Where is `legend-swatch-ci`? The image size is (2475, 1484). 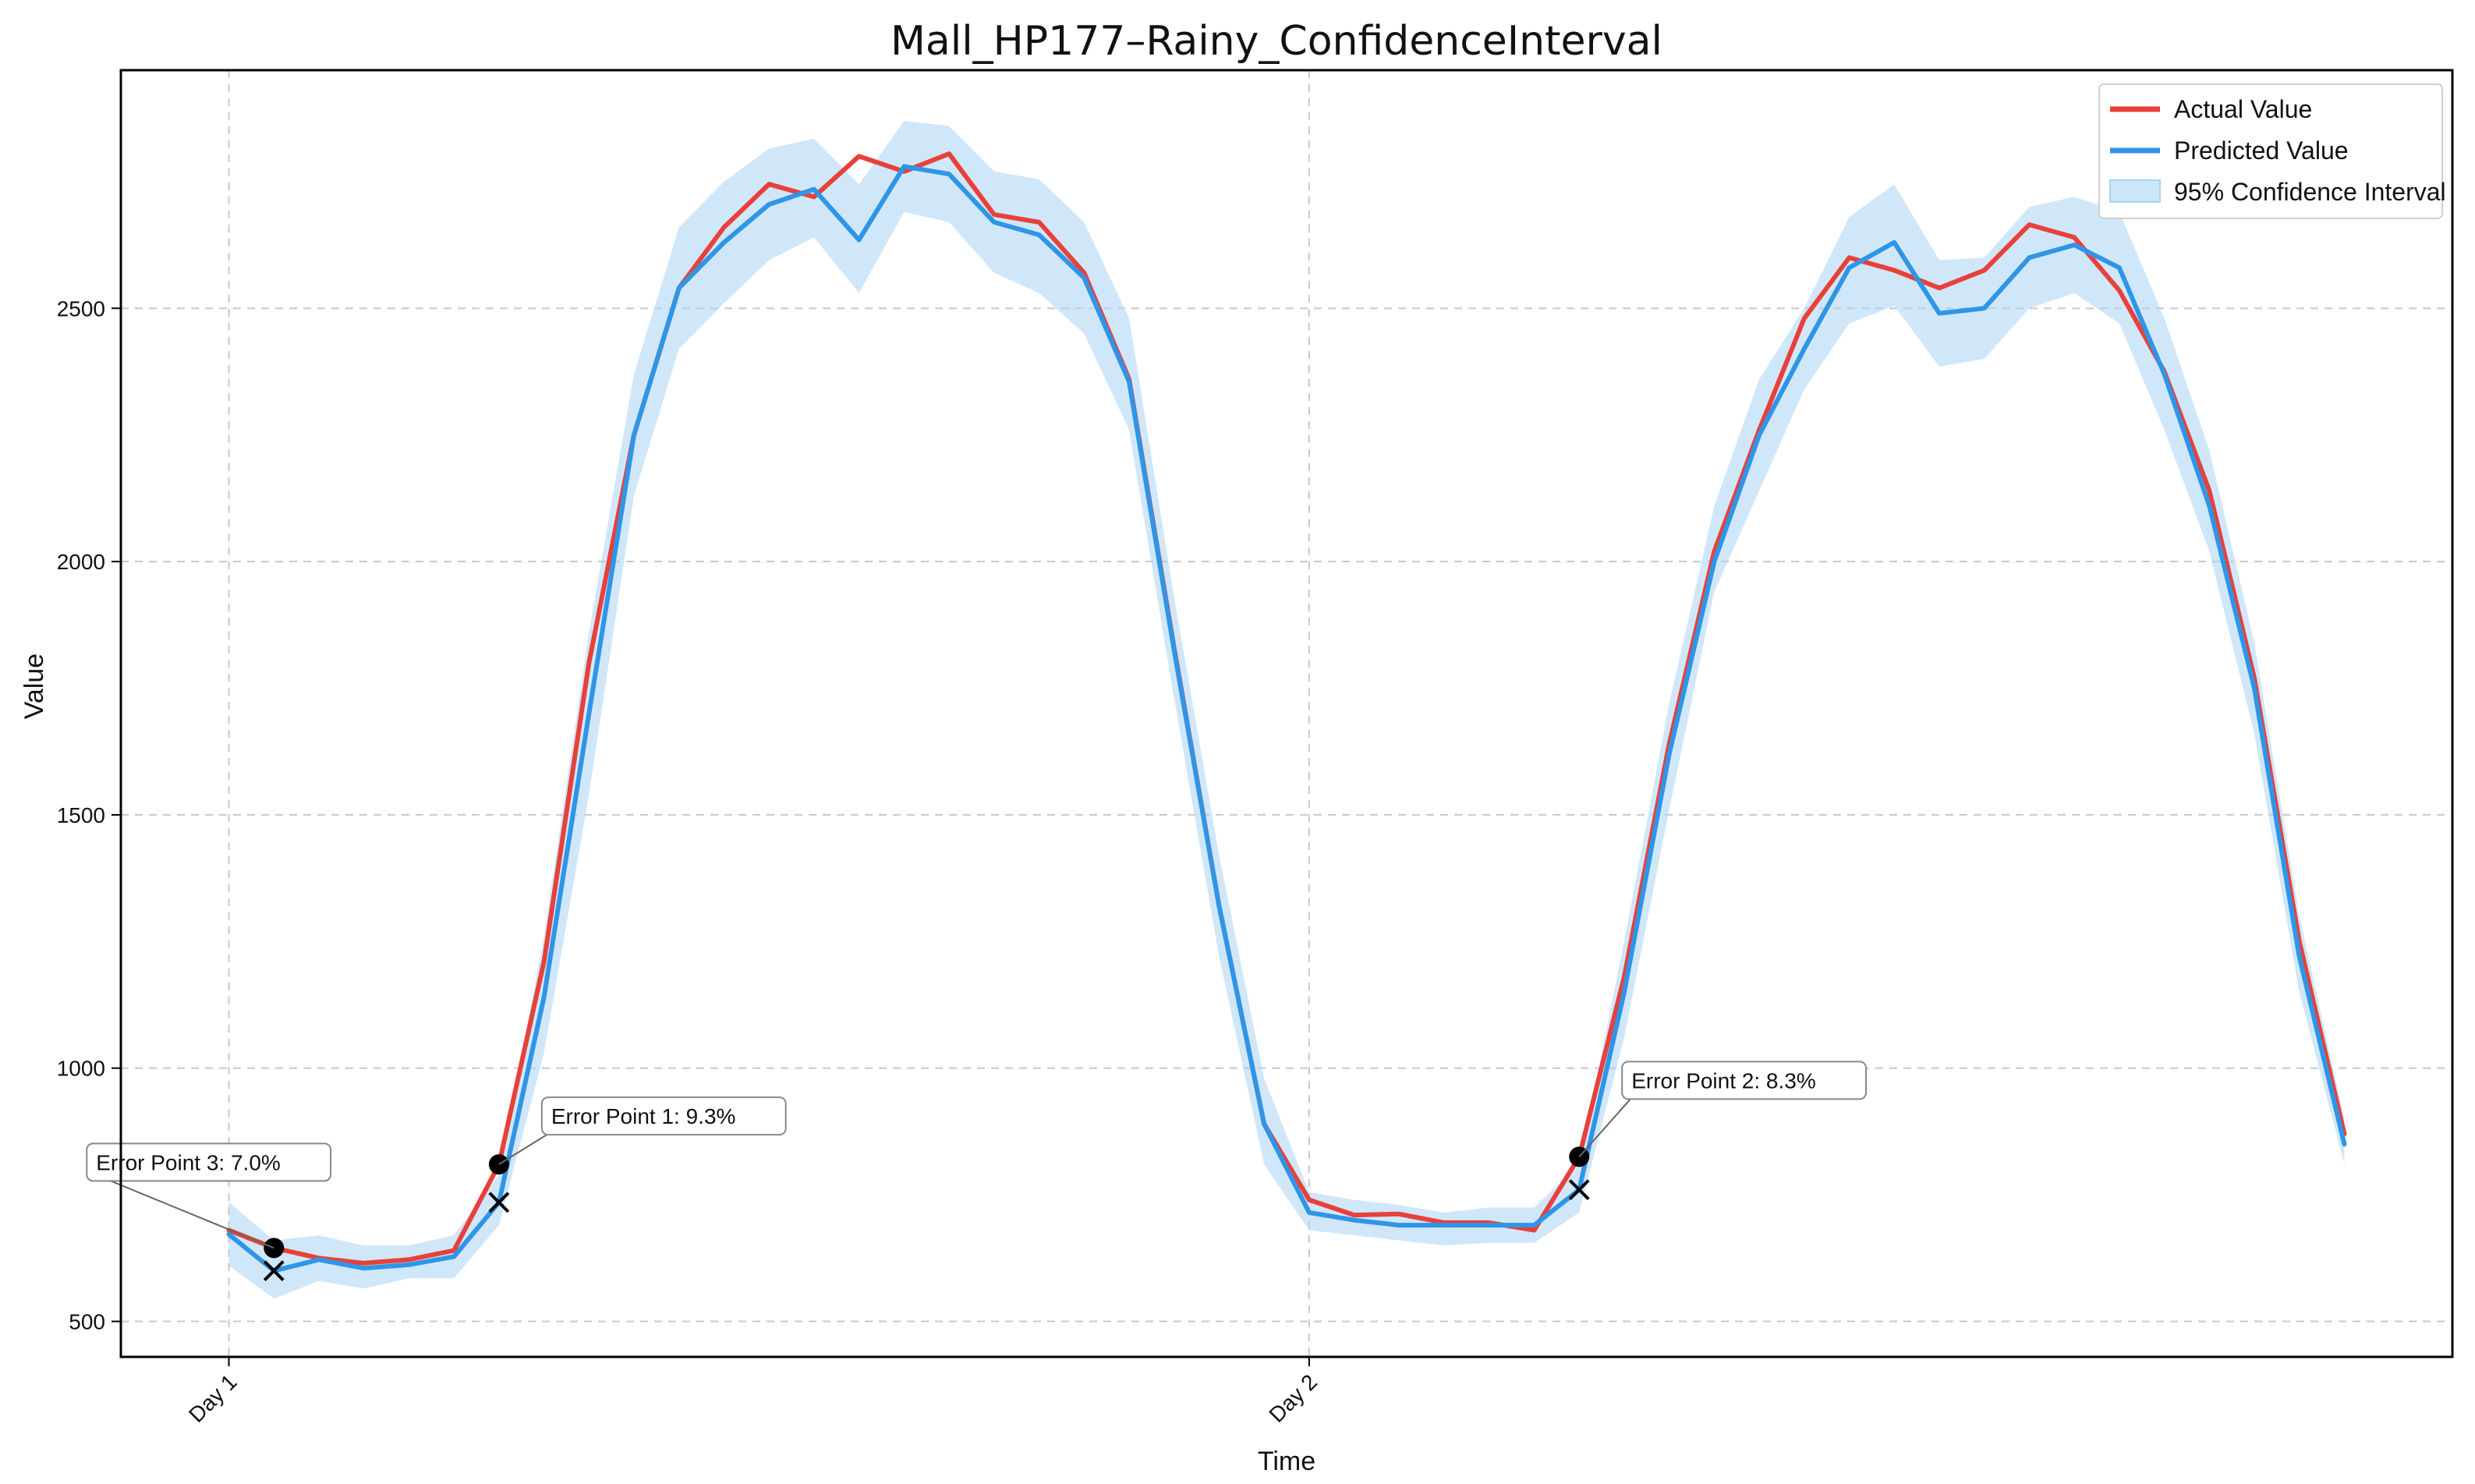
legend-swatch-ci is located at coordinates (2135, 191).